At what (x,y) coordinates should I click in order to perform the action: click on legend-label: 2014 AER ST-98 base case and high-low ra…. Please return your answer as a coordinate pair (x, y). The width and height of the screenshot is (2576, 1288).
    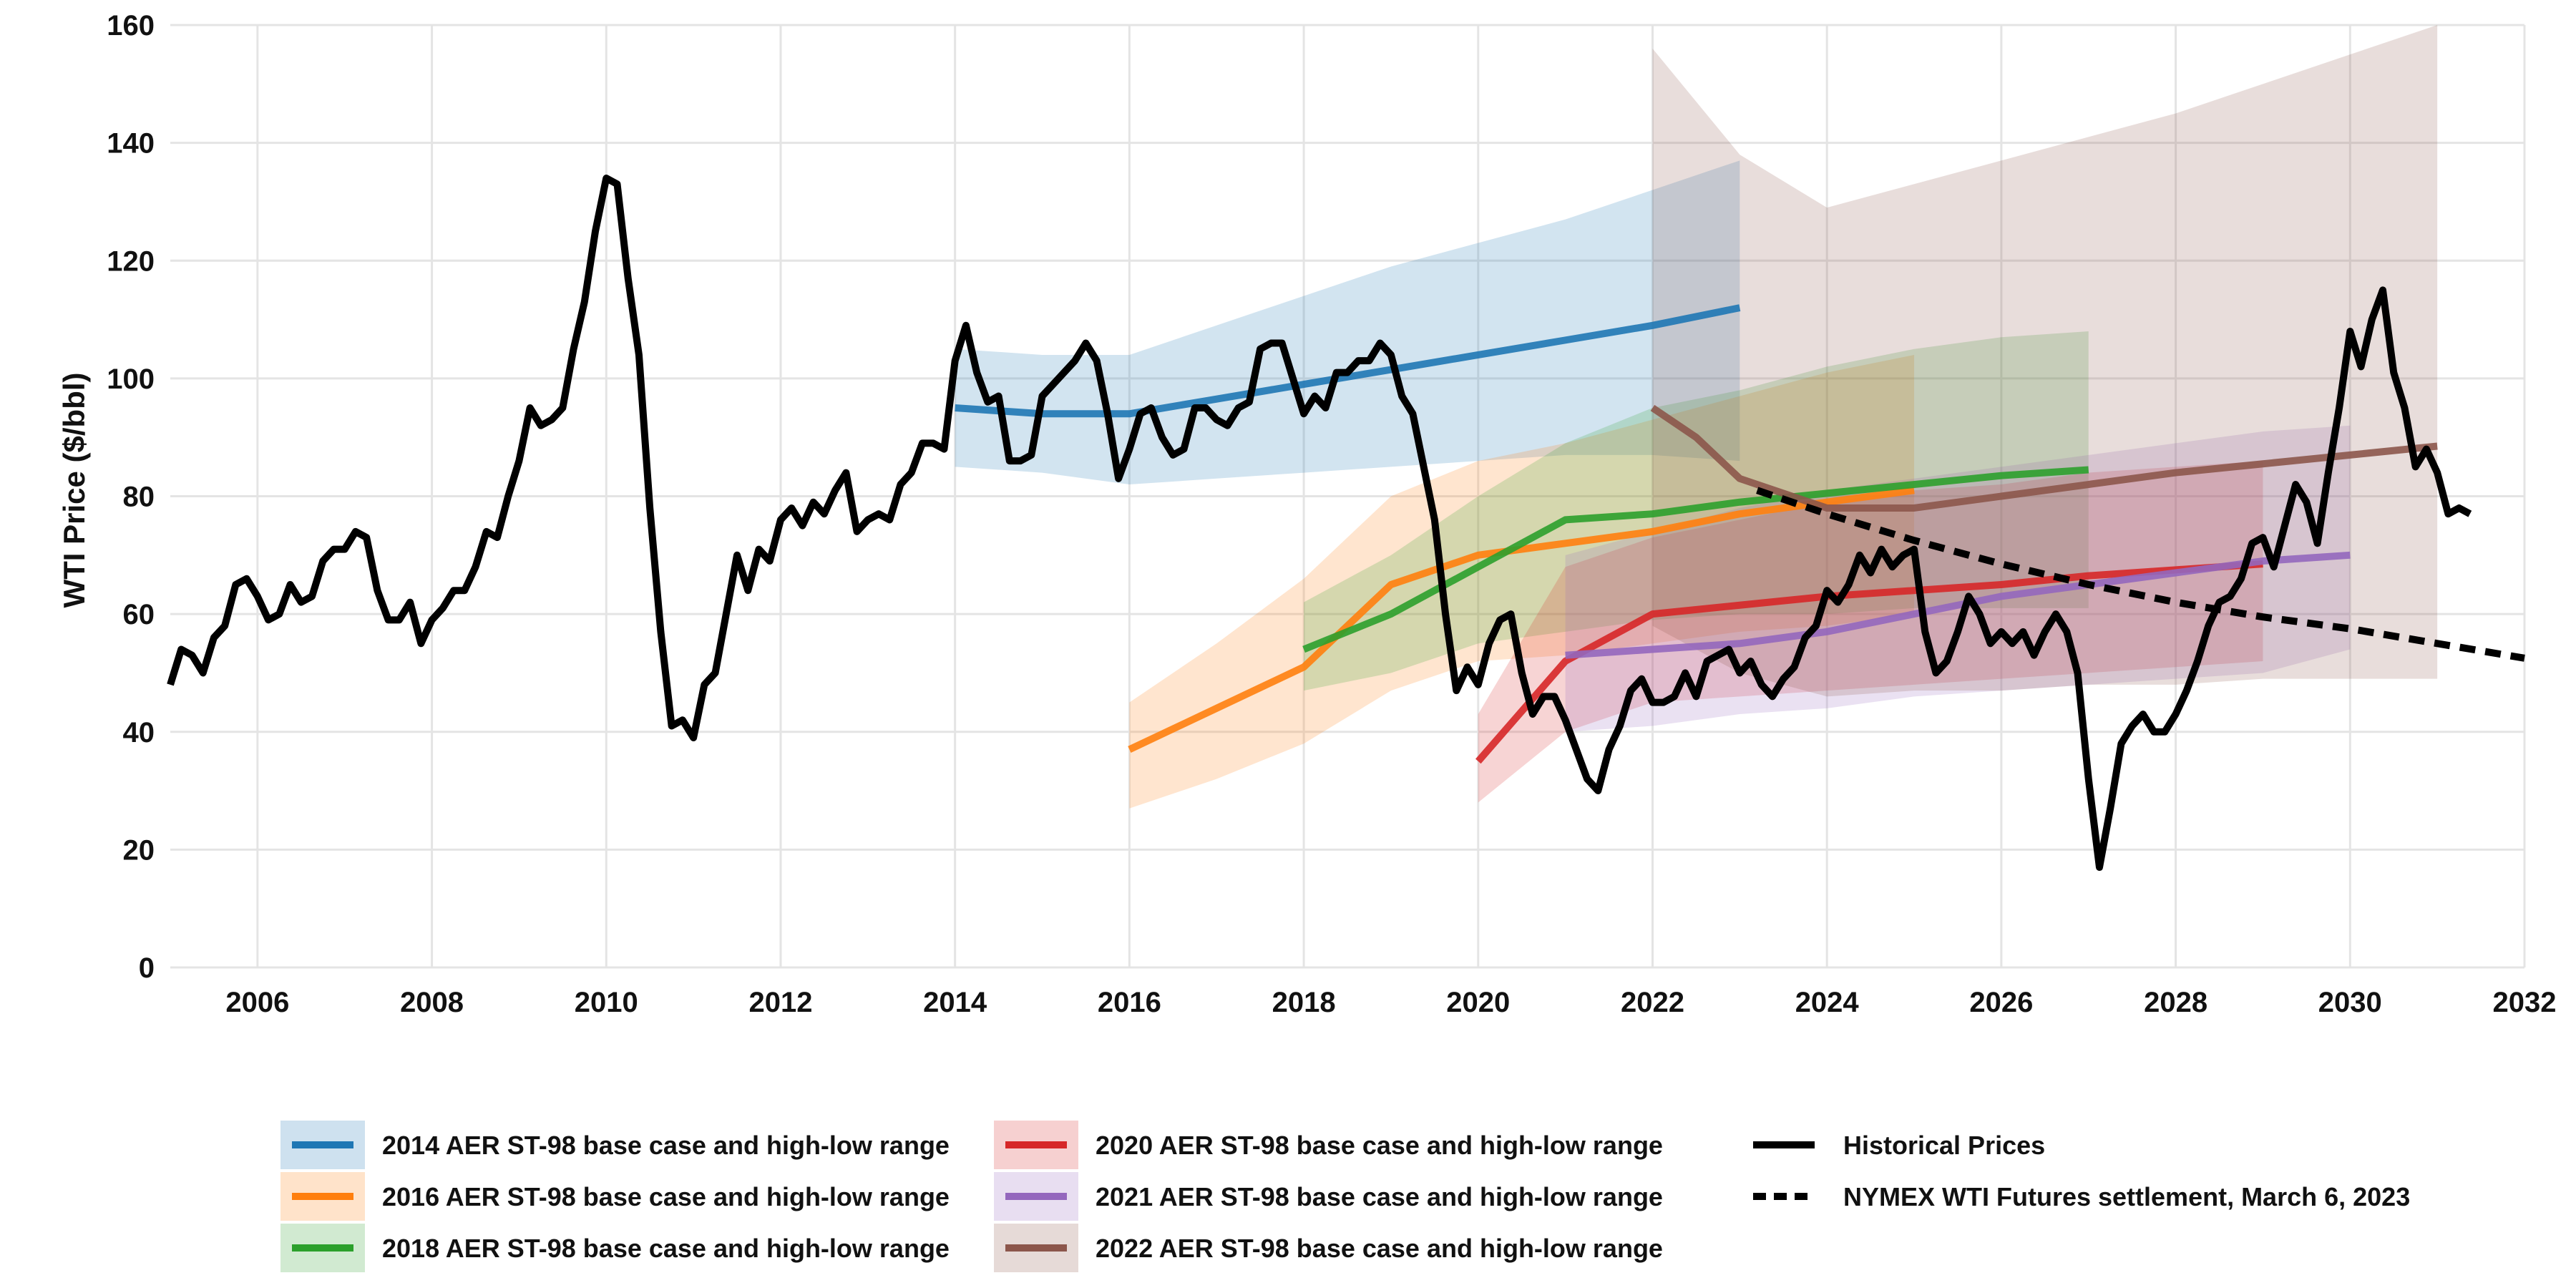
    Looking at the image, I should click on (666, 1145).